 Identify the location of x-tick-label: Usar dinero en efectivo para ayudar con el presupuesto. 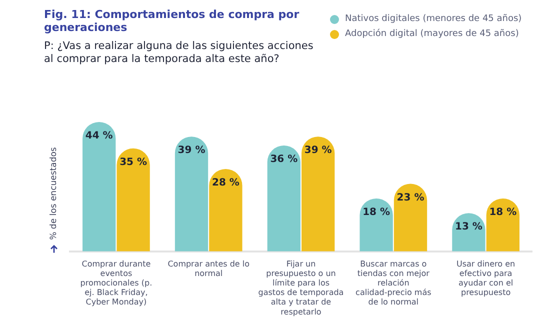
(486, 278).